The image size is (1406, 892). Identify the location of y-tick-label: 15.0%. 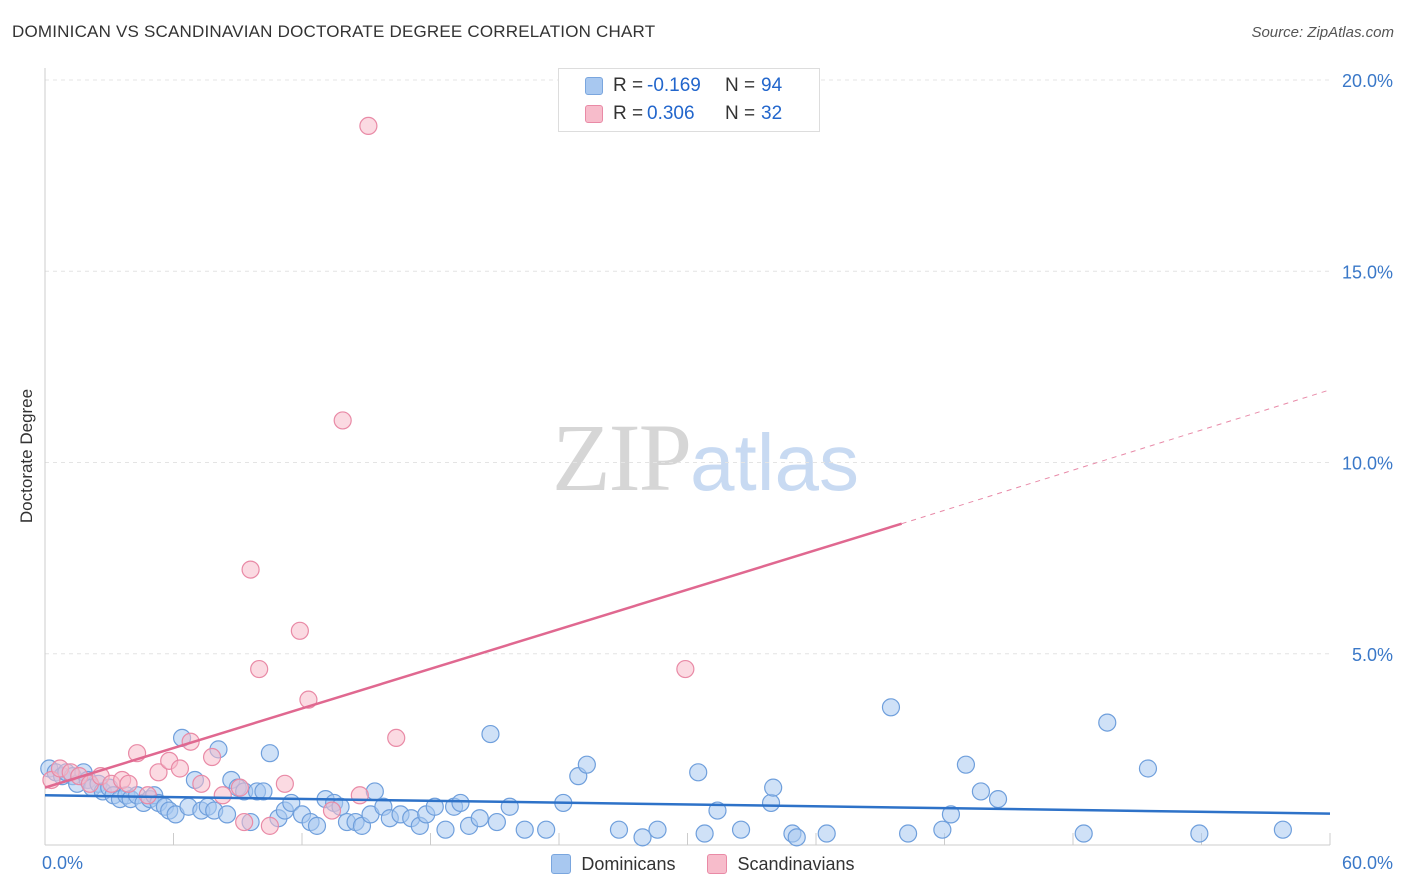
(1367, 272).